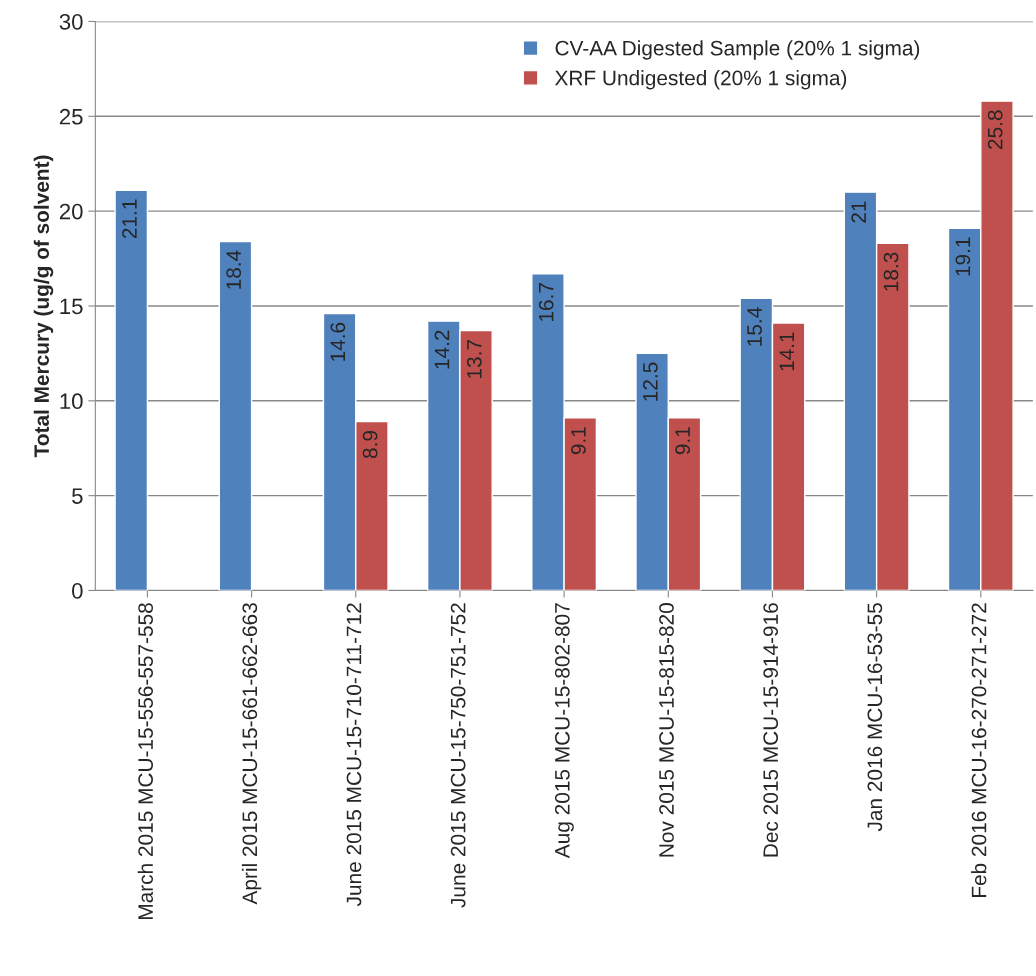 The width and height of the screenshot is (1036, 976). I want to click on x-tick-label: Jan 2016 MCU-16-53-55, so click(875, 717).